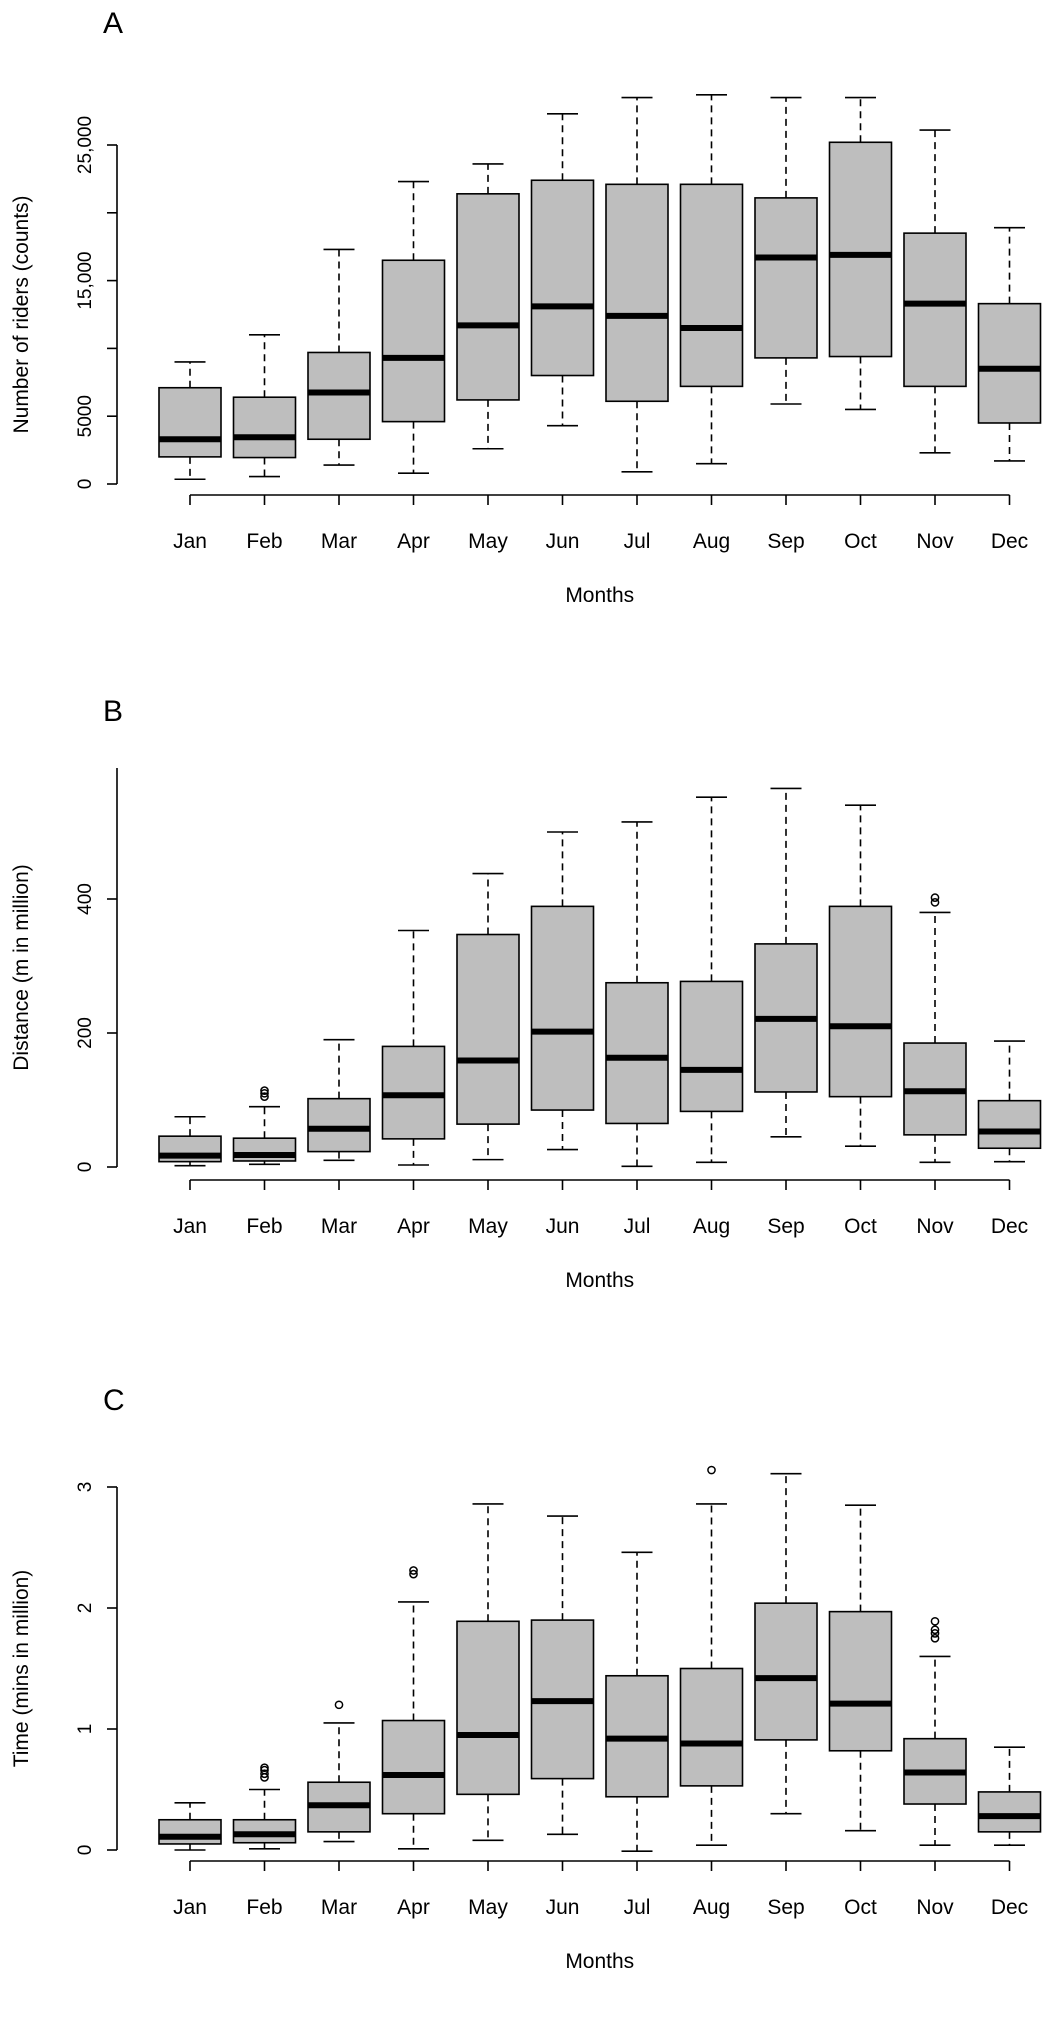  Describe the element at coordinates (114, 1400) in the screenshot. I see `panel-label: C` at that location.